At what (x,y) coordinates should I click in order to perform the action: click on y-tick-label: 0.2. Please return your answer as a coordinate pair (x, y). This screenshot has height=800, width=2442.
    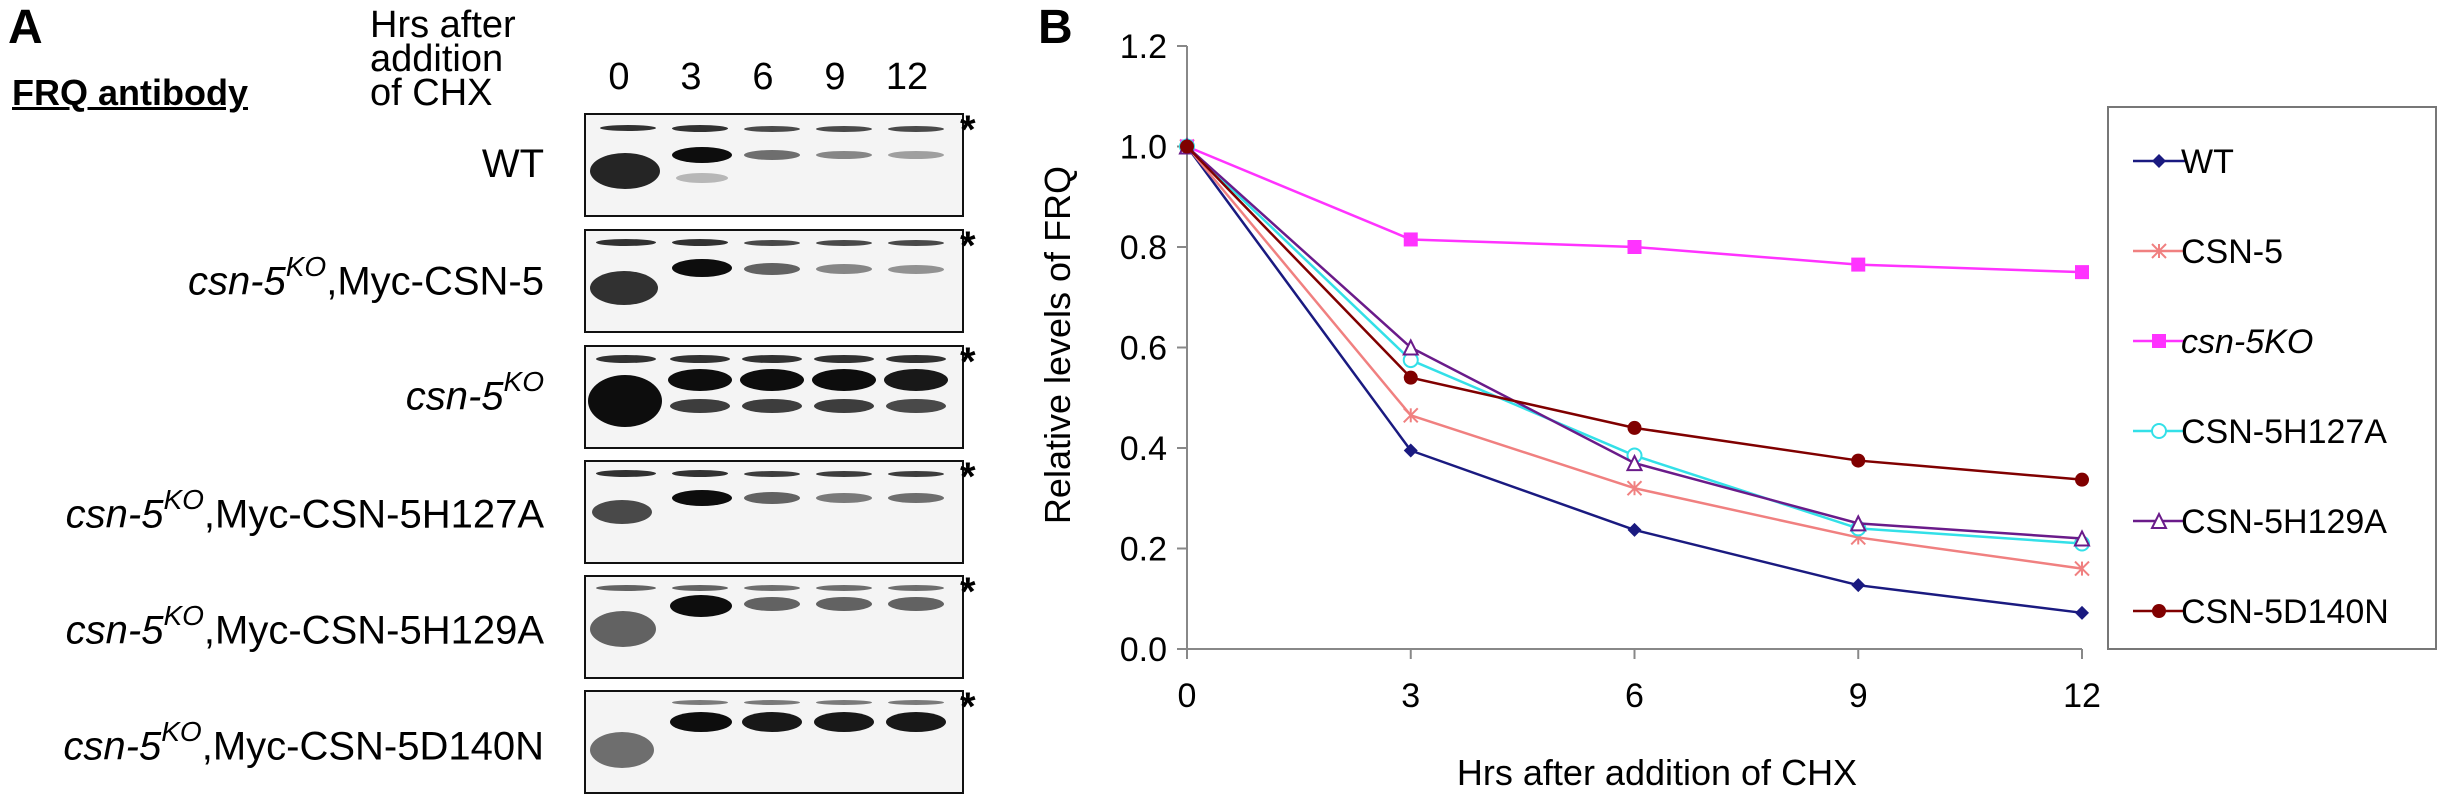
    Looking at the image, I should click on (1143, 550).